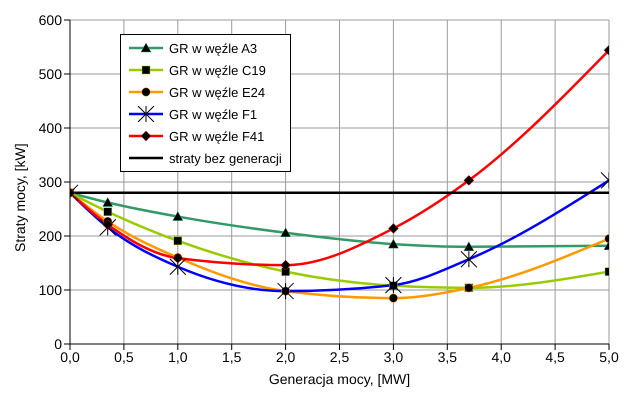 This screenshot has width=631, height=408. What do you see at coordinates (124, 356) in the screenshot?
I see `x-tick-label: 0,5` at bounding box center [124, 356].